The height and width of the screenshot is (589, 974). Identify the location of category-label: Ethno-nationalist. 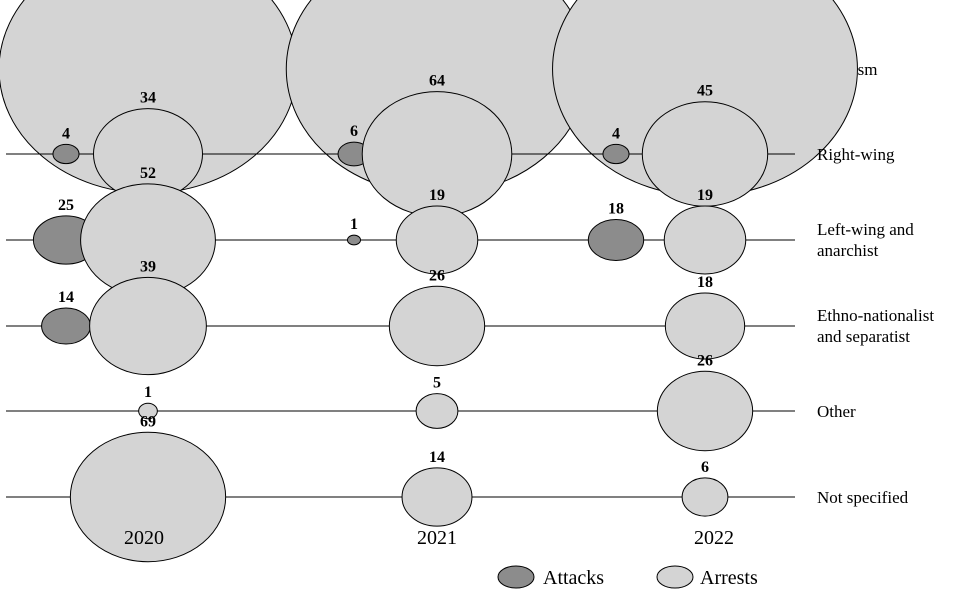
(875, 315).